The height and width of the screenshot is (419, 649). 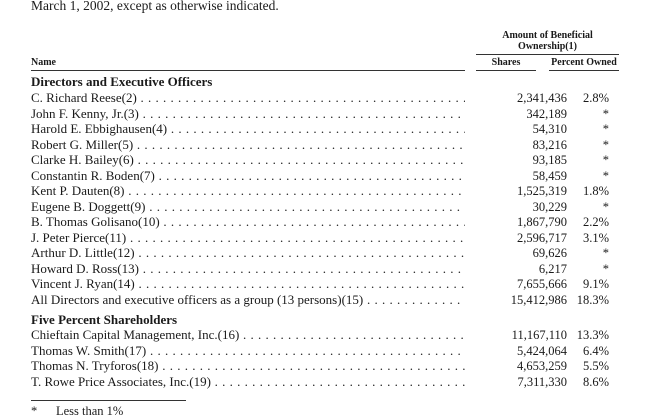 I want to click on footnote: * Less than 1%, so click(x=77, y=411).